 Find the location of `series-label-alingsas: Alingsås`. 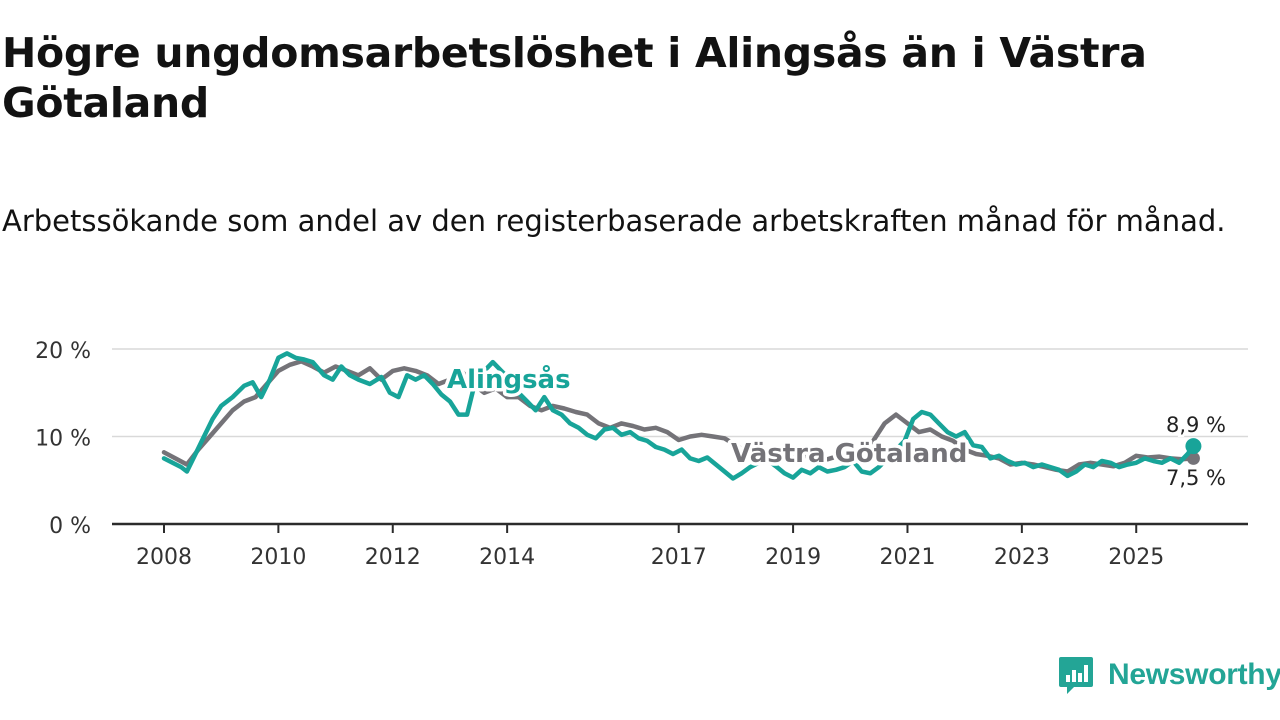

series-label-alingsas: Alingsås is located at coordinates (509, 379).